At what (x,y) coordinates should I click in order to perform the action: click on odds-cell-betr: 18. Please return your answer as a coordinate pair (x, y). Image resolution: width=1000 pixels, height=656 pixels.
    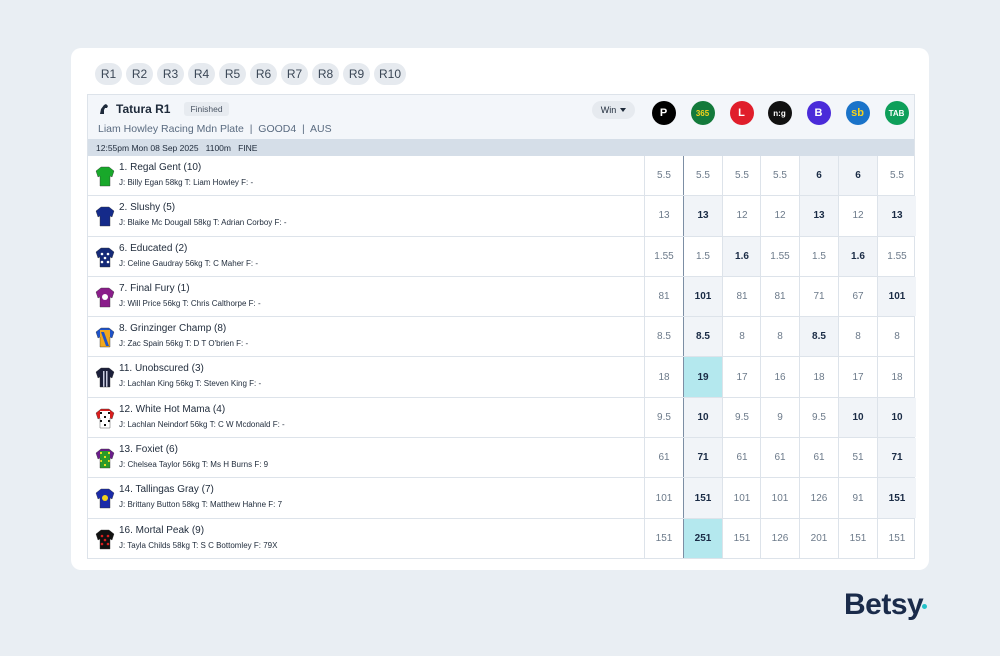
    Looking at the image, I should click on (818, 377).